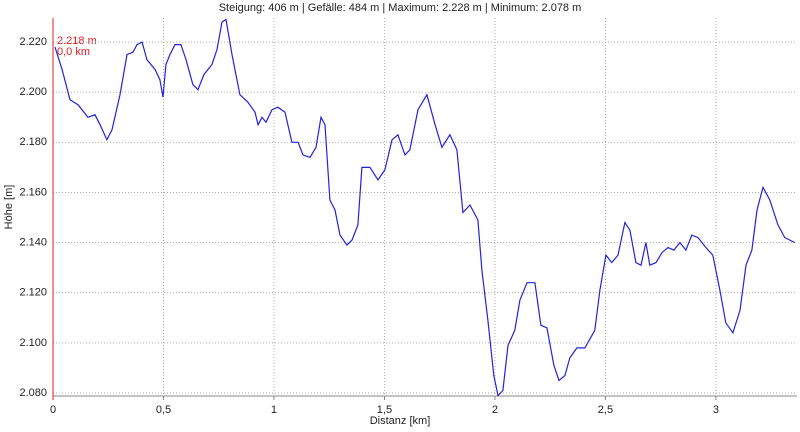  What do you see at coordinates (605, 410) in the screenshot?
I see `x-tick-label: 2,5` at bounding box center [605, 410].